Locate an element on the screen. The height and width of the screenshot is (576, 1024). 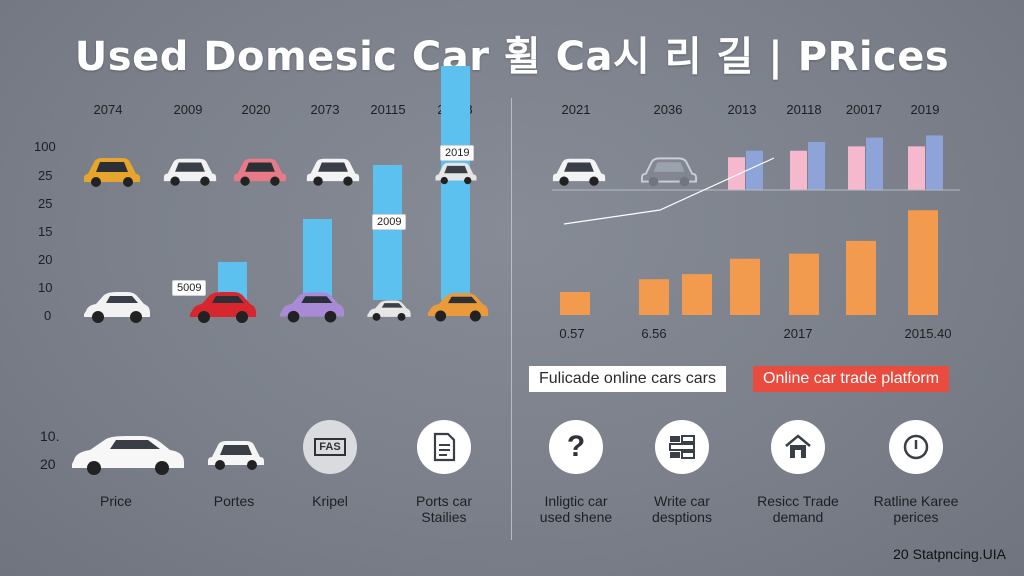
list-icon is located at coordinates (682, 447).